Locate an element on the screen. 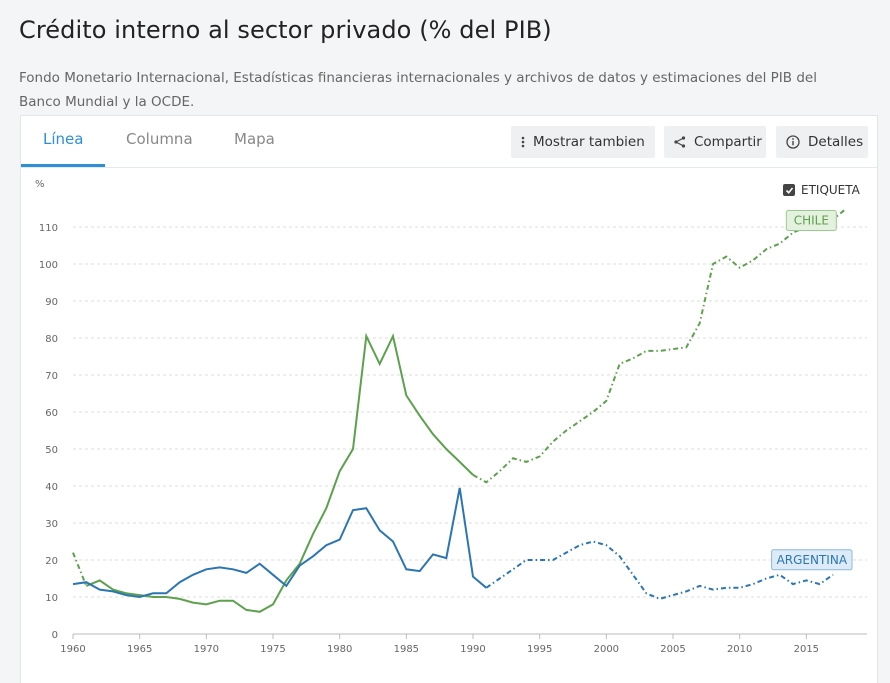  share-label: Compartir is located at coordinates (728, 142).